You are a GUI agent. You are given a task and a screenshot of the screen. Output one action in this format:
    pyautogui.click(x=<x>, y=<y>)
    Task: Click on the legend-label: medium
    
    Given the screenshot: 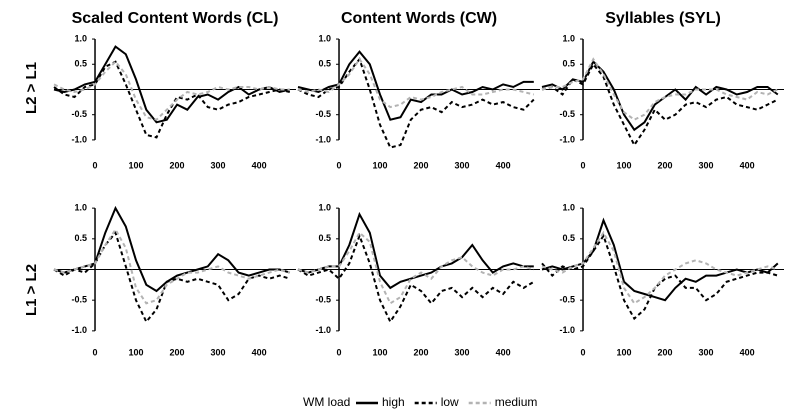 What is the action you would take?
    pyautogui.click(x=516, y=402)
    